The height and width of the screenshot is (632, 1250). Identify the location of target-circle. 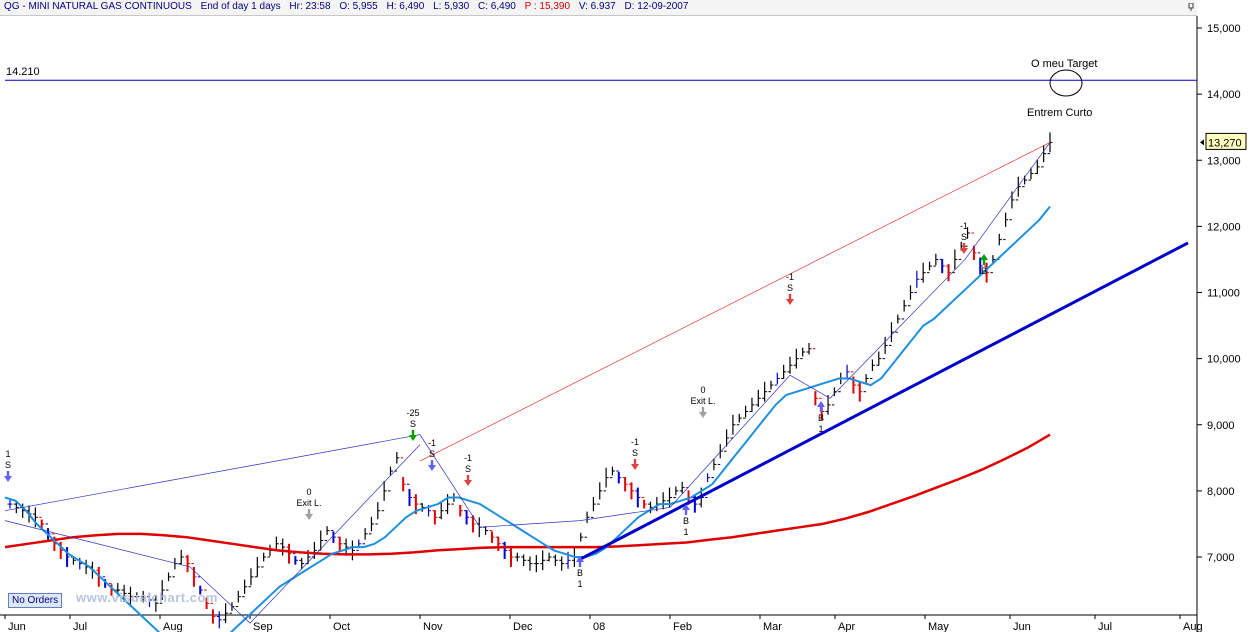
(1066, 83).